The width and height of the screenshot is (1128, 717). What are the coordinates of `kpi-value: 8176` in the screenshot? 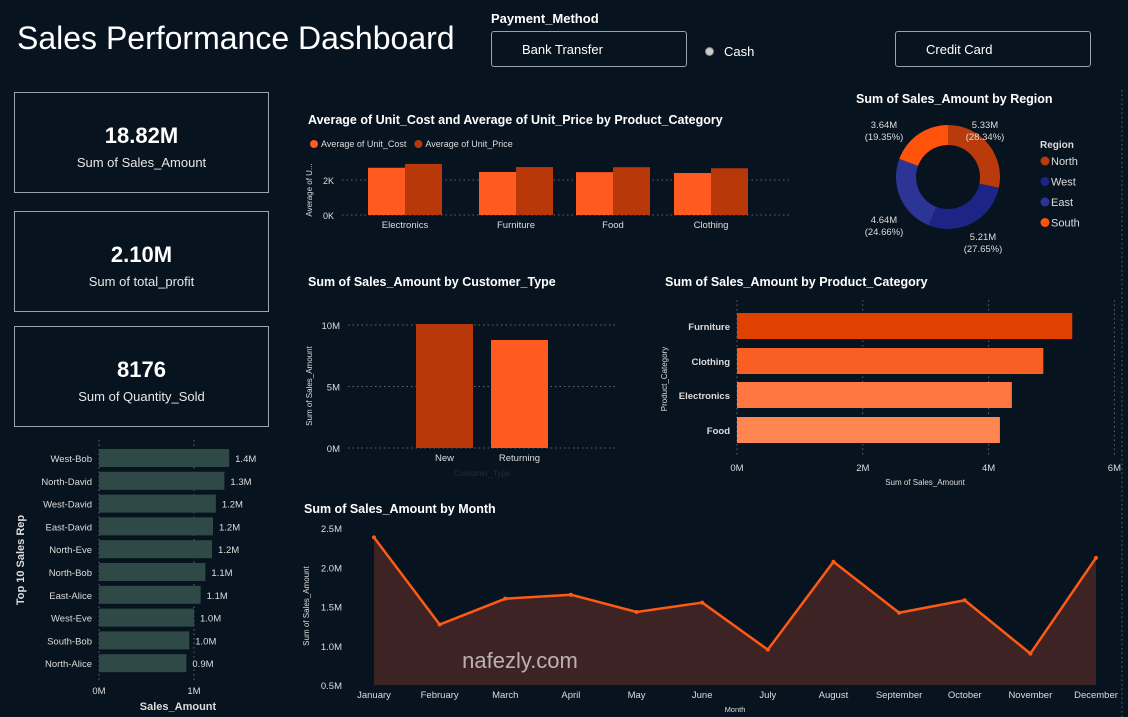 It's located at (141, 369).